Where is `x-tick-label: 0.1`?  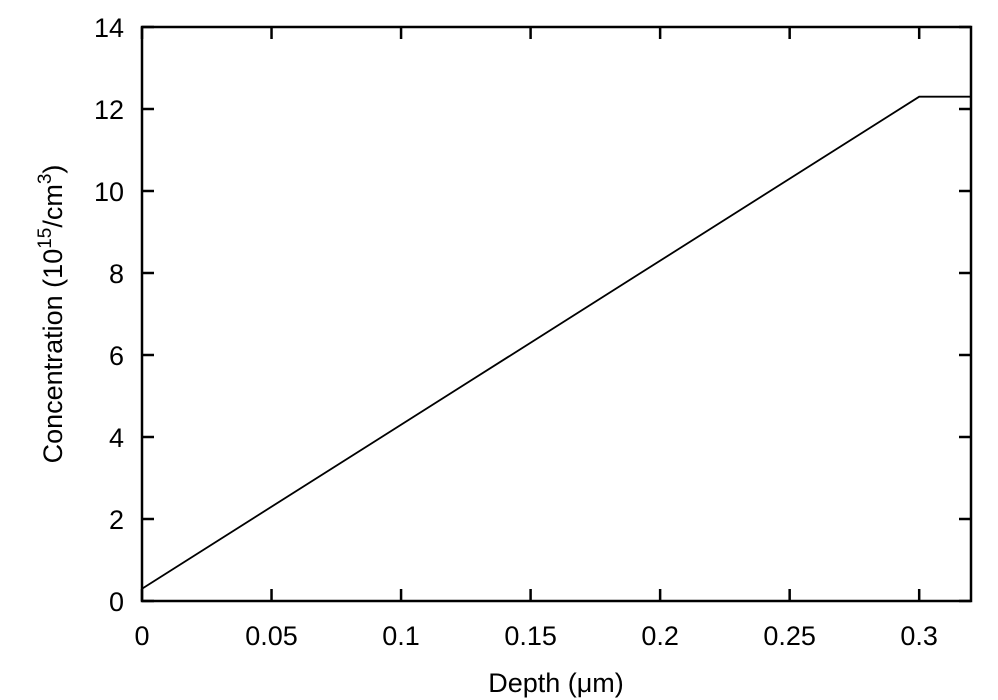 x-tick-label: 0.1 is located at coordinates (401, 636).